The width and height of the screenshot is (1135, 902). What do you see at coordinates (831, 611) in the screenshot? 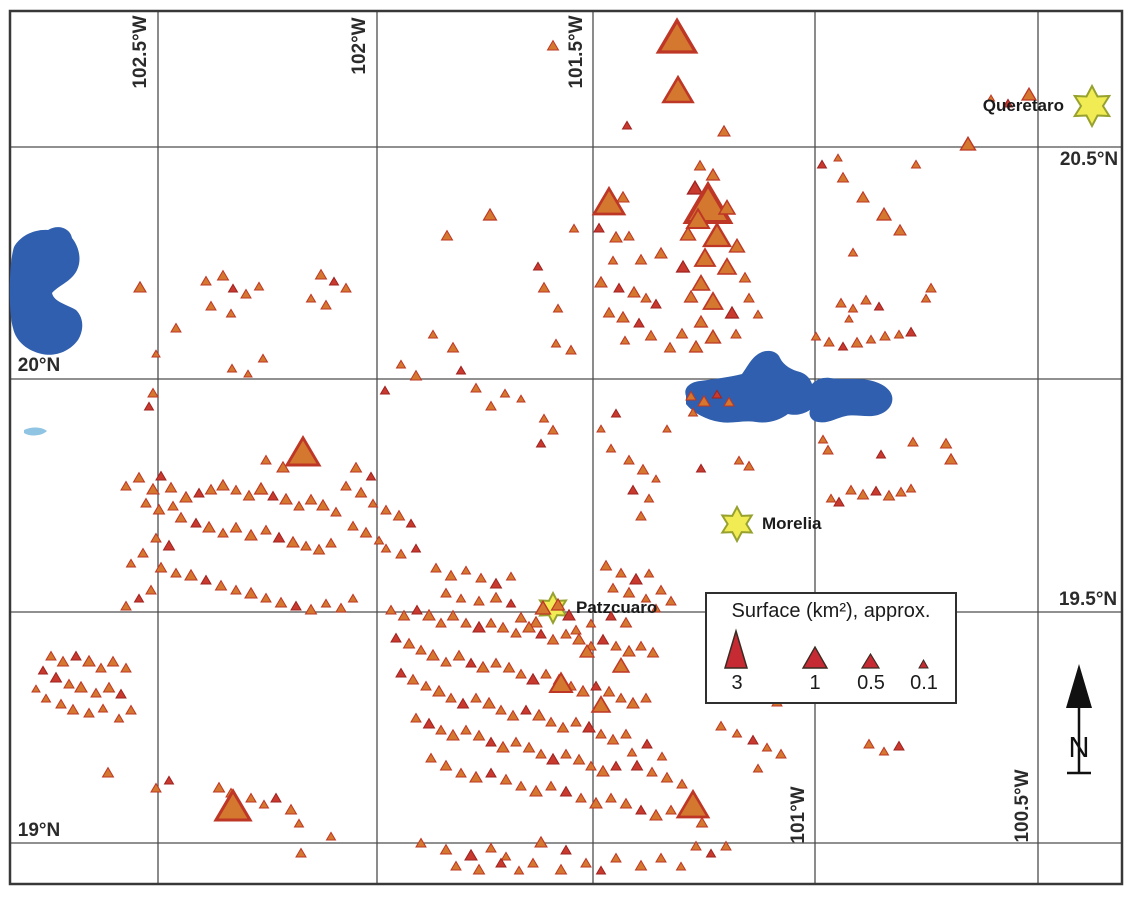
I see `legend-title: Surface (km²), approx.` at bounding box center [831, 611].